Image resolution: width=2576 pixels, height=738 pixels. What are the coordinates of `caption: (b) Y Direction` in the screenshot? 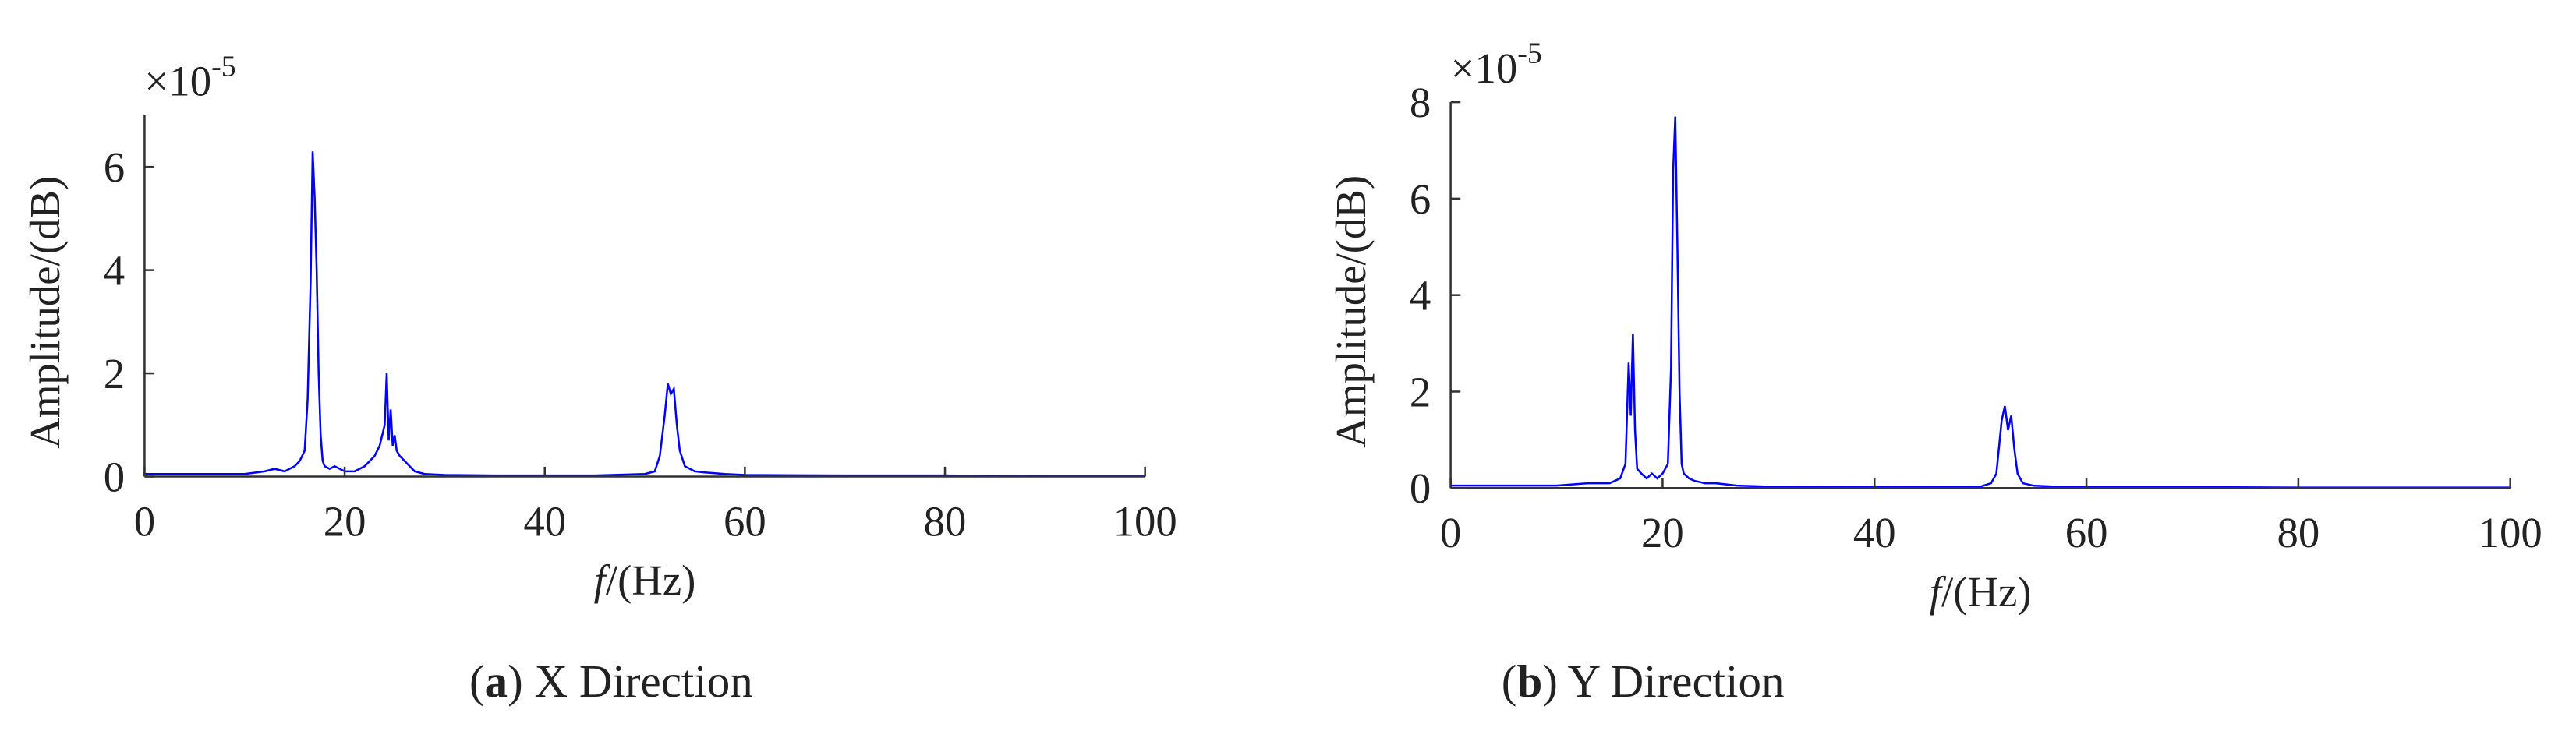 It's located at (1643, 681).